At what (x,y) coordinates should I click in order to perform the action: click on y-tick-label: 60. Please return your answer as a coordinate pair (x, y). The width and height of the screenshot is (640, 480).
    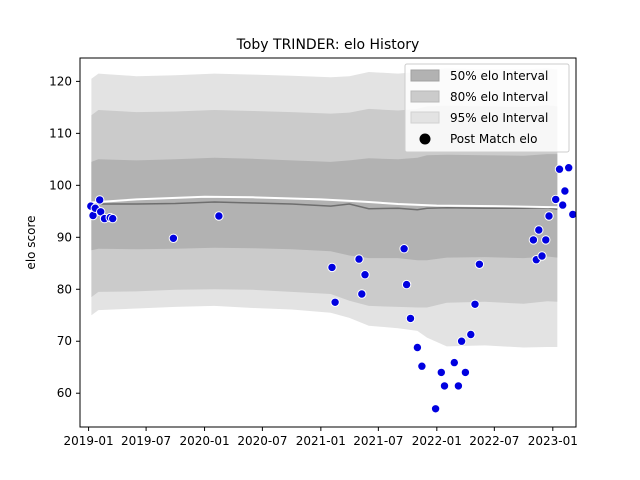
    Looking at the image, I should click on (64, 393).